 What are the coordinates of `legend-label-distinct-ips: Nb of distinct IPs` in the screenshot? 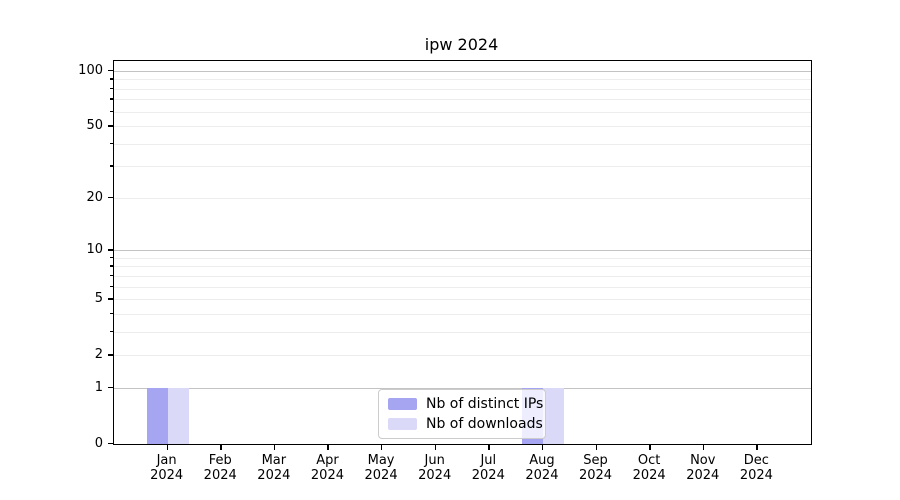 It's located at (485, 404).